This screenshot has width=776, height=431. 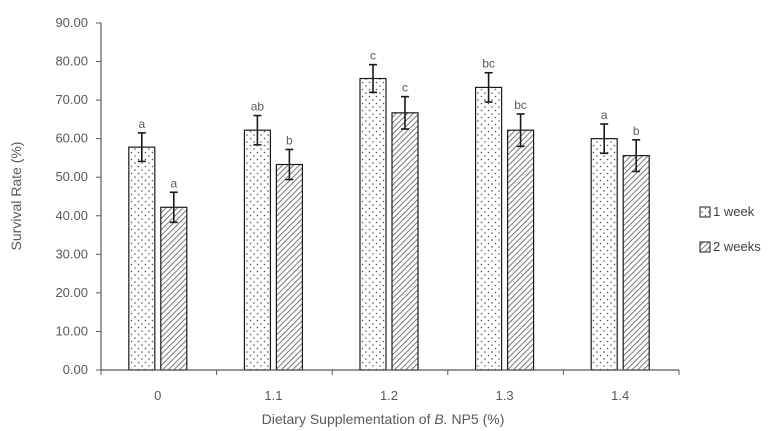 What do you see at coordinates (405, 241) in the screenshot?
I see `bar-s1-c2` at bounding box center [405, 241].